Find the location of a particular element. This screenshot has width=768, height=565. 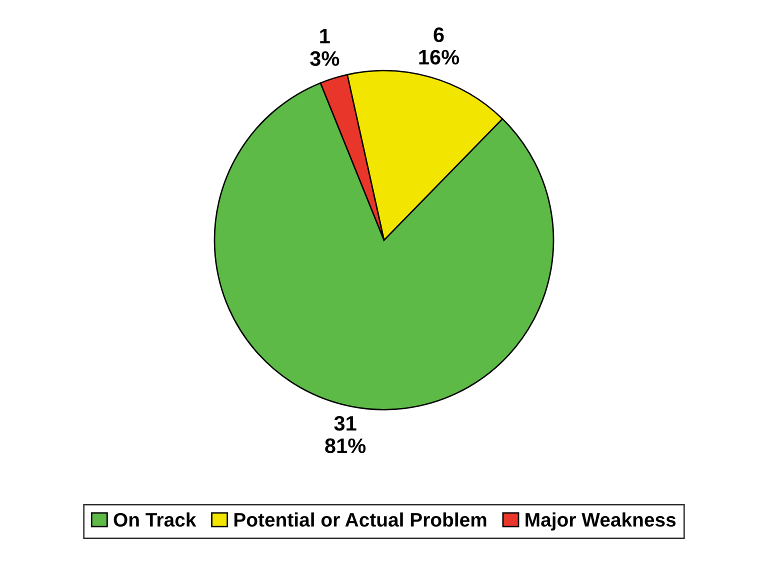

data-label: 1 3% is located at coordinates (325, 47).